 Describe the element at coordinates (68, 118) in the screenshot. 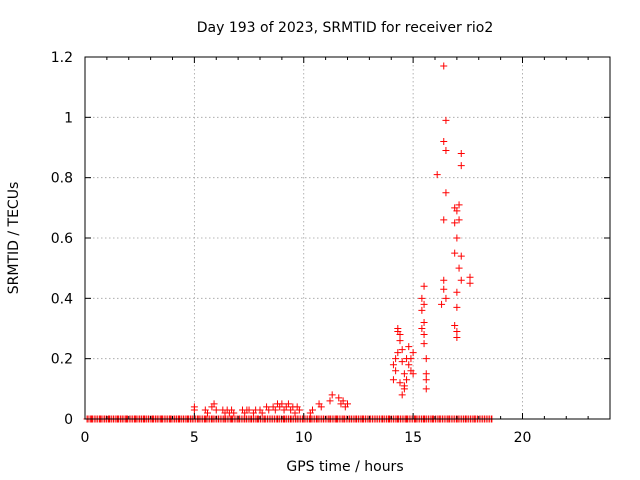

I see `y-tick-label: 1` at that location.